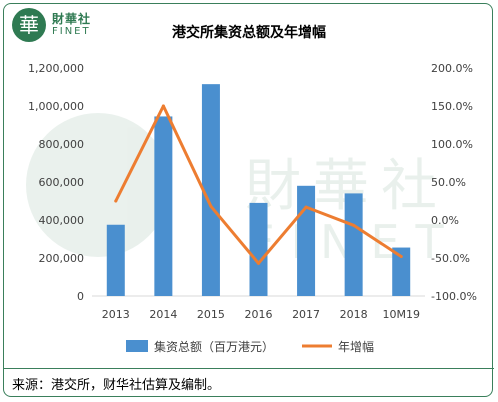 The image size is (498, 402). What do you see at coordinates (452, 144) in the screenshot?
I see `y-right-tick-label: 100.0%` at bounding box center [452, 144].